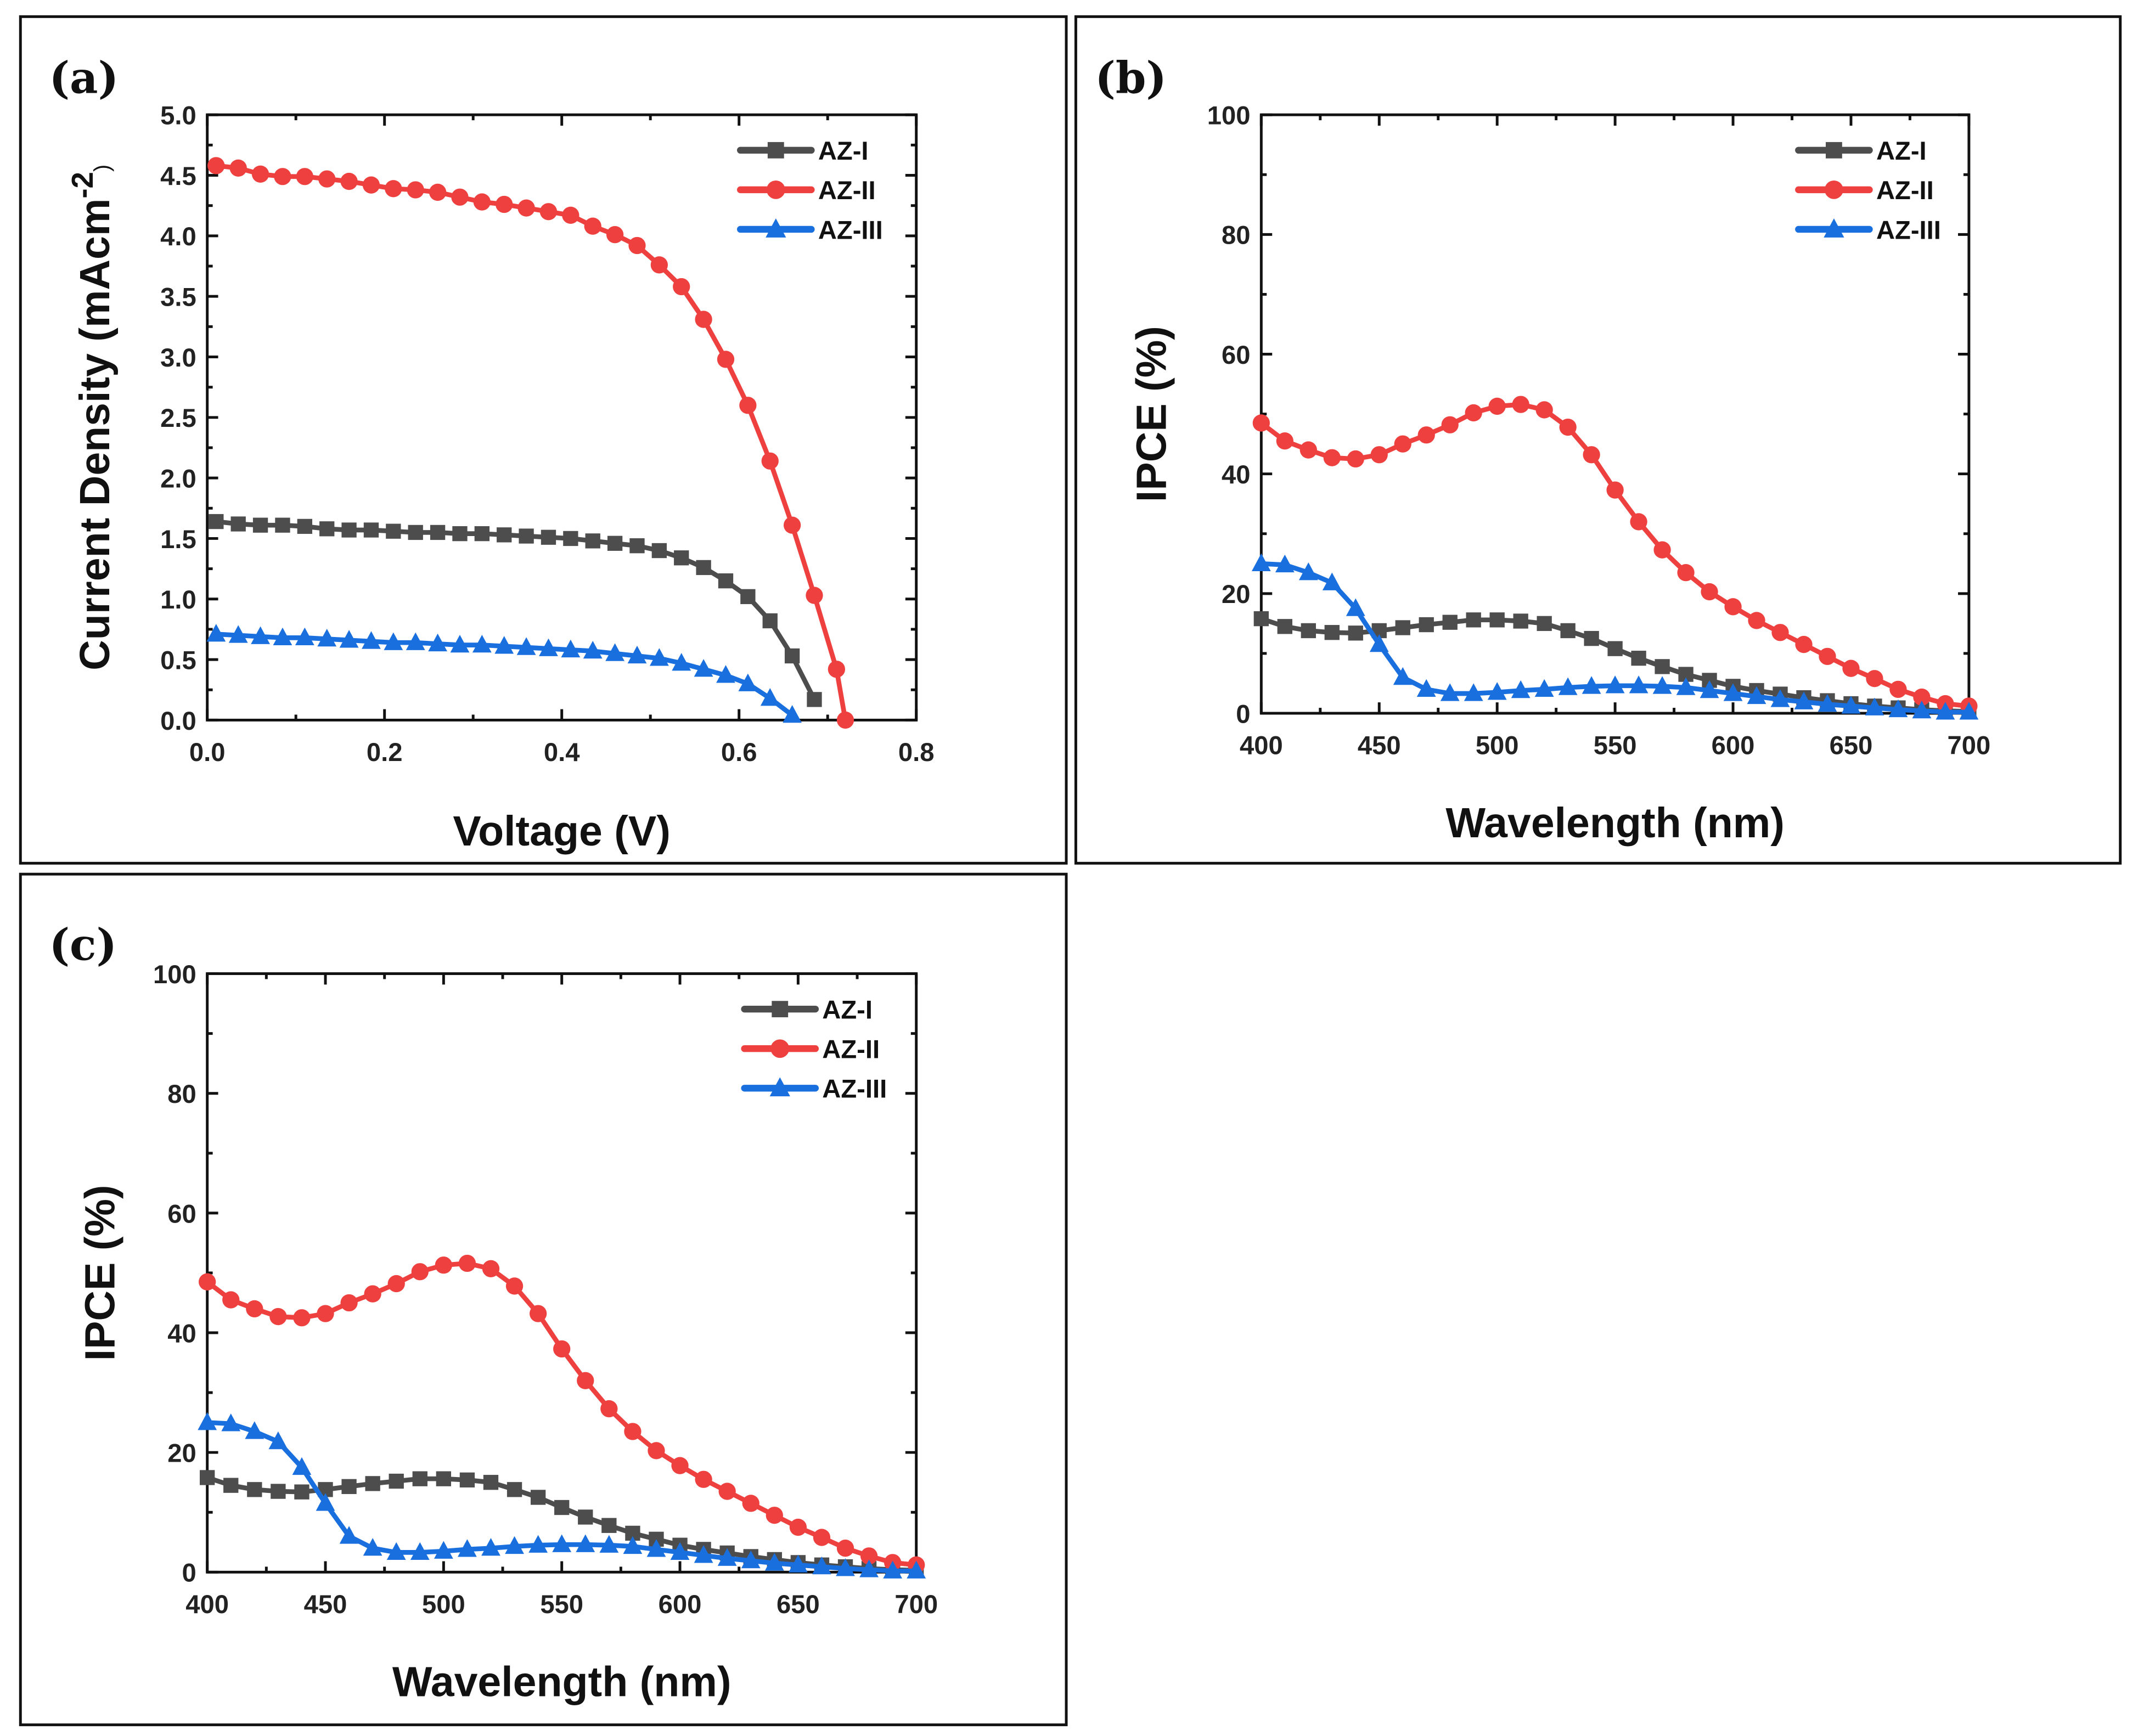 The image size is (2138, 1736). Describe the element at coordinates (562, 752) in the screenshot. I see `x-tick-label: 0.4` at that location.